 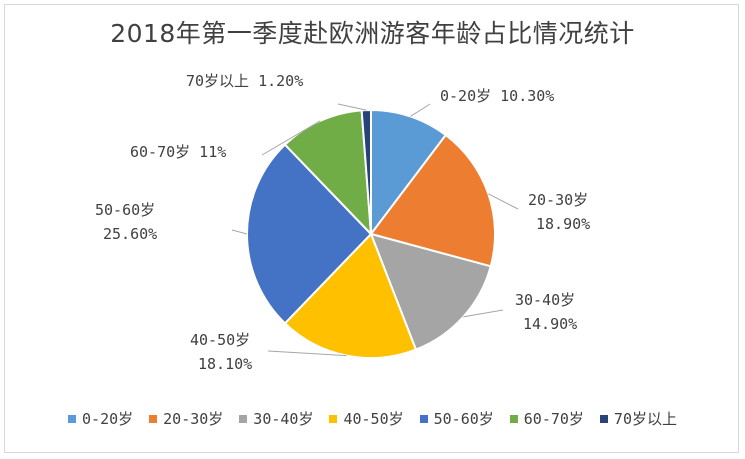 What do you see at coordinates (125, 210) in the screenshot?
I see `data-label-name-4: 50-60岁` at bounding box center [125, 210].